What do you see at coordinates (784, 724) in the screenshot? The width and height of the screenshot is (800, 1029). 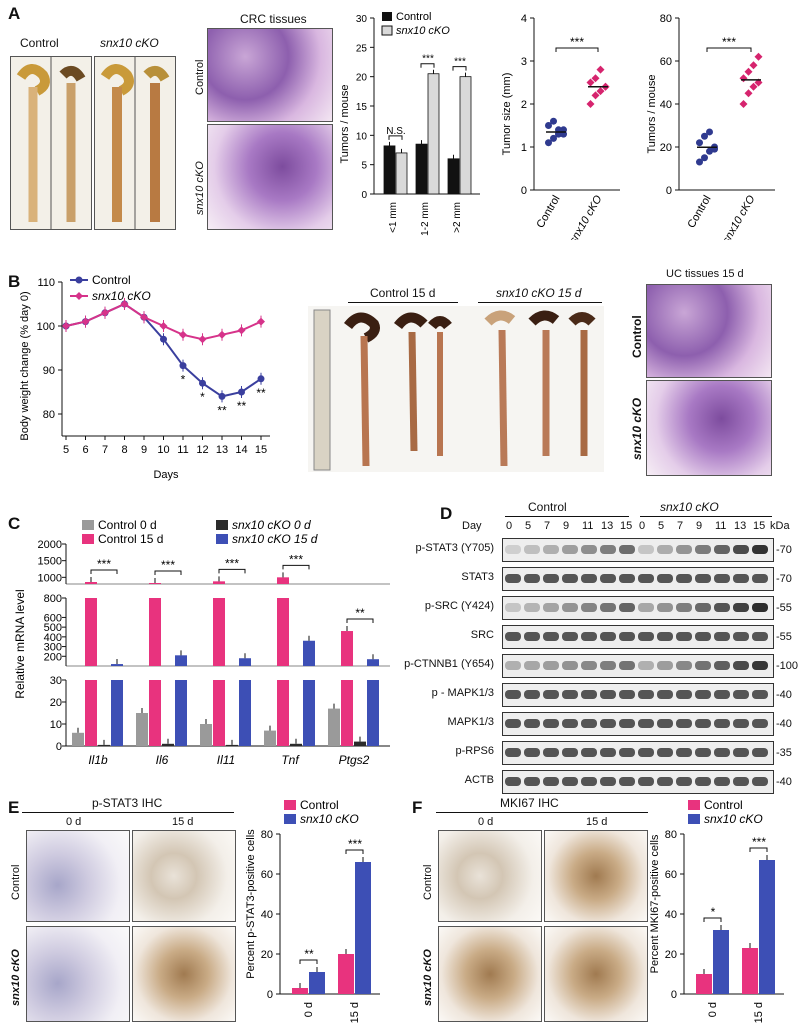 I see `kda-marker: -40` at bounding box center [784, 724].